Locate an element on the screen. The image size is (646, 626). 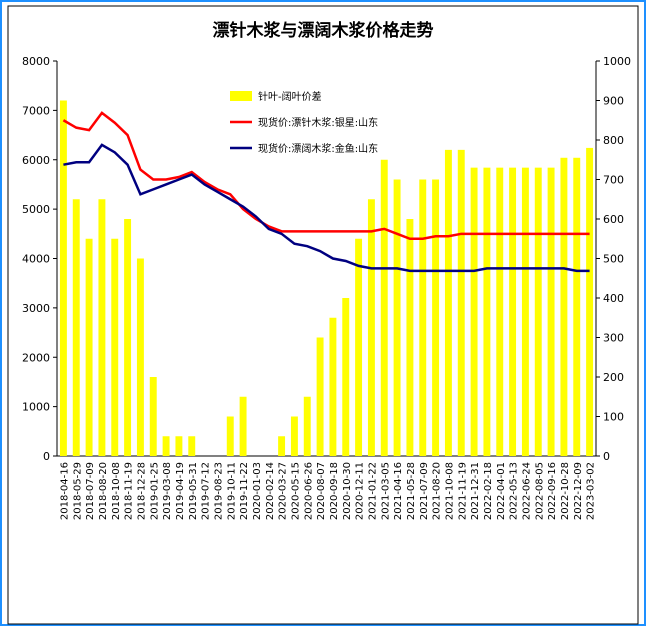
x-tick-label: 2023-03-02 is located at coordinates (591, 491).